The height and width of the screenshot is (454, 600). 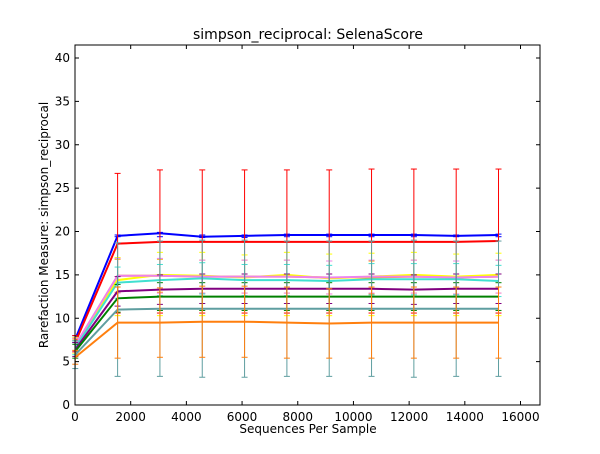 What do you see at coordinates (66, 362) in the screenshot?
I see `y-tick-label: 5` at bounding box center [66, 362].